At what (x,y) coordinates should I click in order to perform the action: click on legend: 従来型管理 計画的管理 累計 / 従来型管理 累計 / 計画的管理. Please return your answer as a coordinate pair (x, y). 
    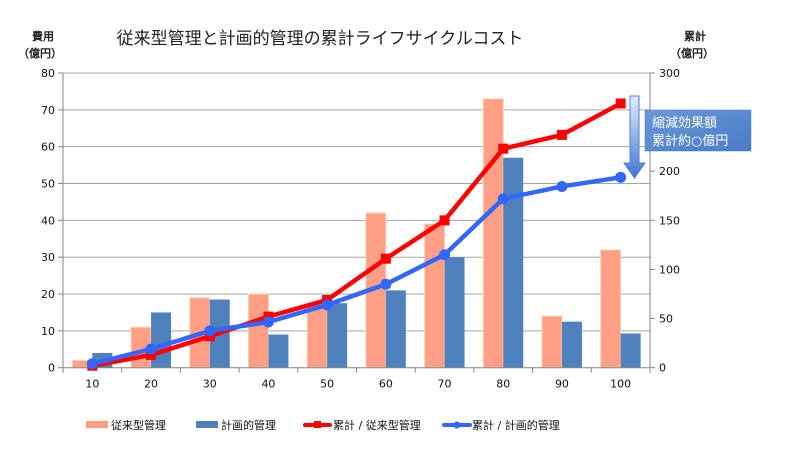
    Looking at the image, I should click on (323, 425).